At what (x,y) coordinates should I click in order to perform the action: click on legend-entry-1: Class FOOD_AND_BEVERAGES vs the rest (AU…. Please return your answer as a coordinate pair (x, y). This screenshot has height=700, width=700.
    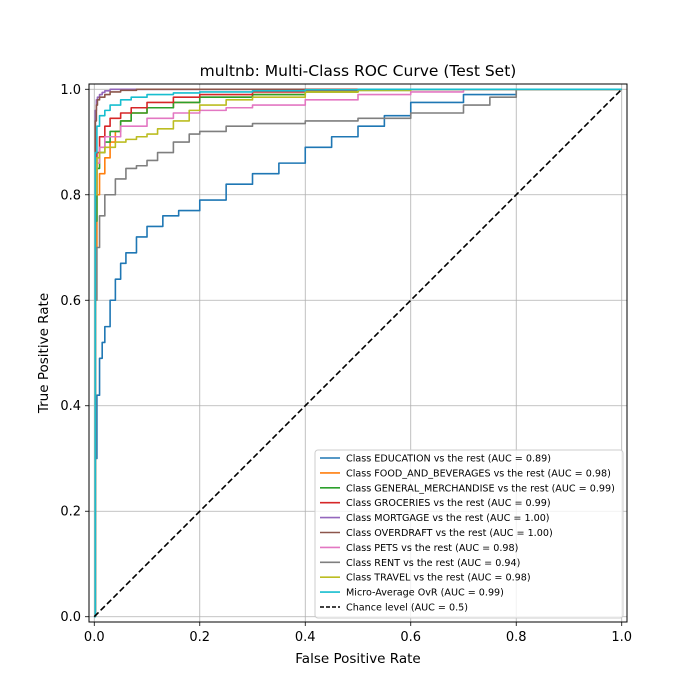
    Looking at the image, I should click on (478, 473).